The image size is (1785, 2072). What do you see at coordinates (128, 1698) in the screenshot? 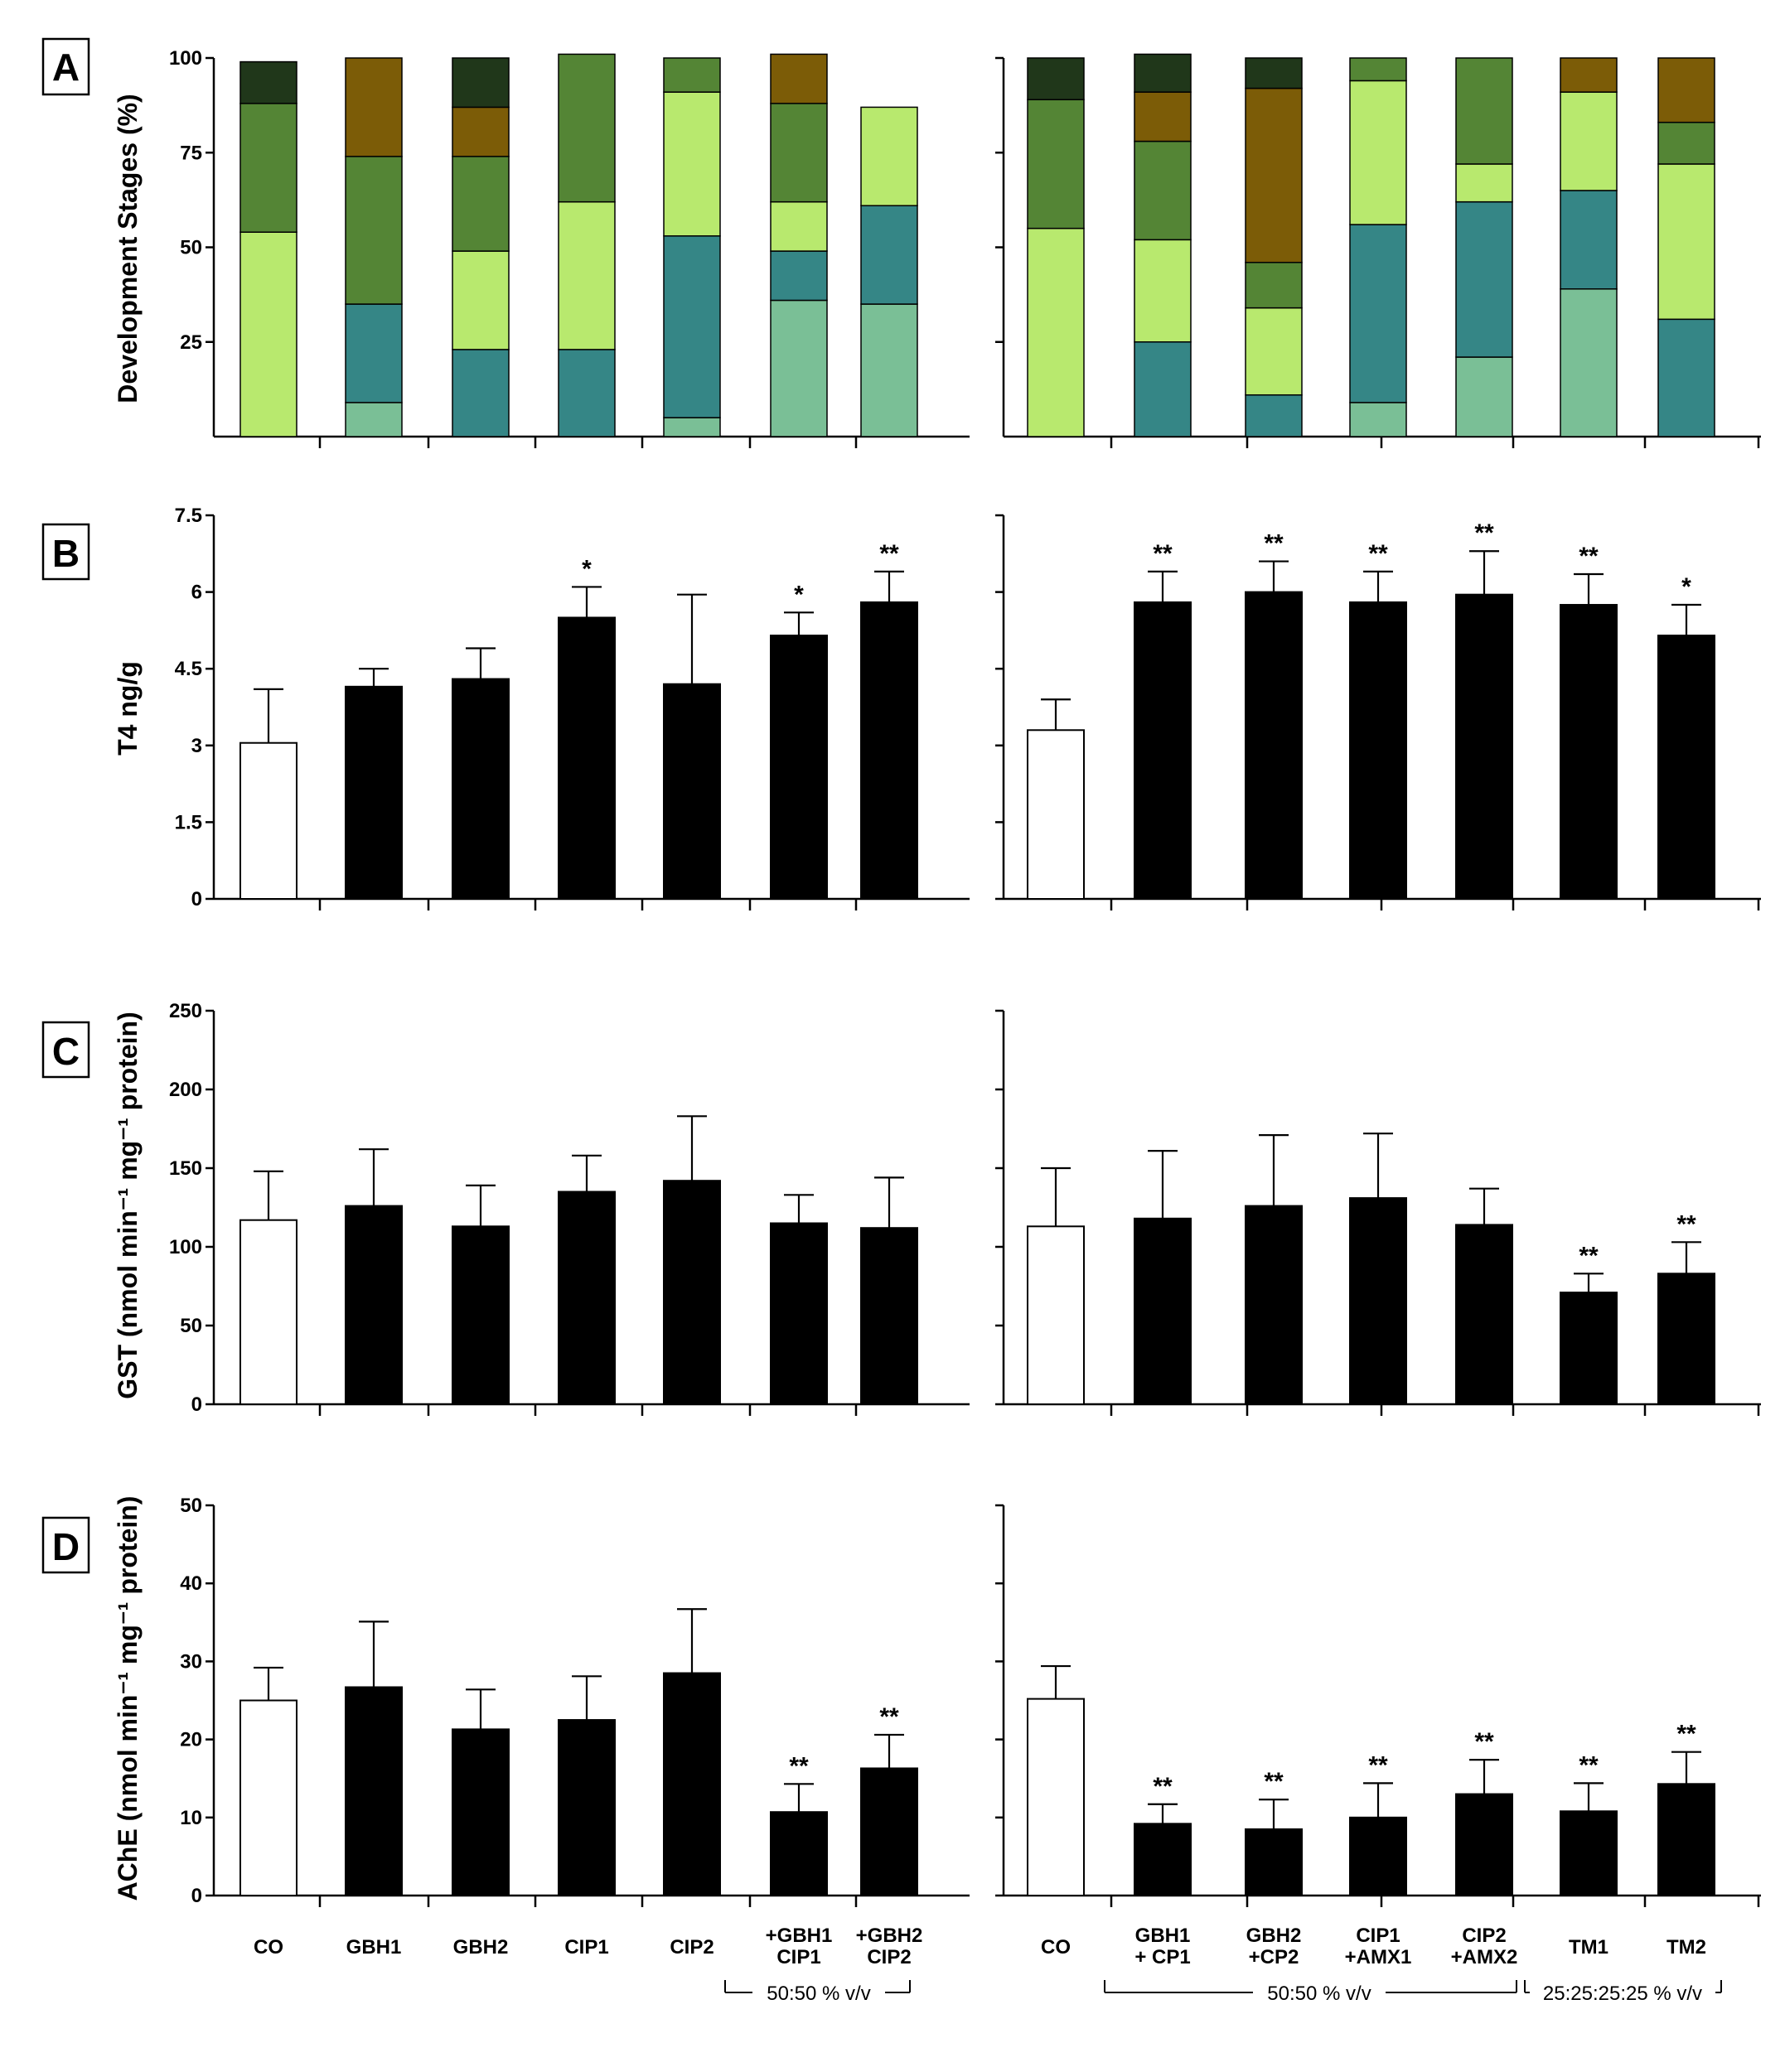
I see `panel-d-ylabel: AChE (nmol min⁻¹ mg⁻¹ protein)` at bounding box center [128, 1698].